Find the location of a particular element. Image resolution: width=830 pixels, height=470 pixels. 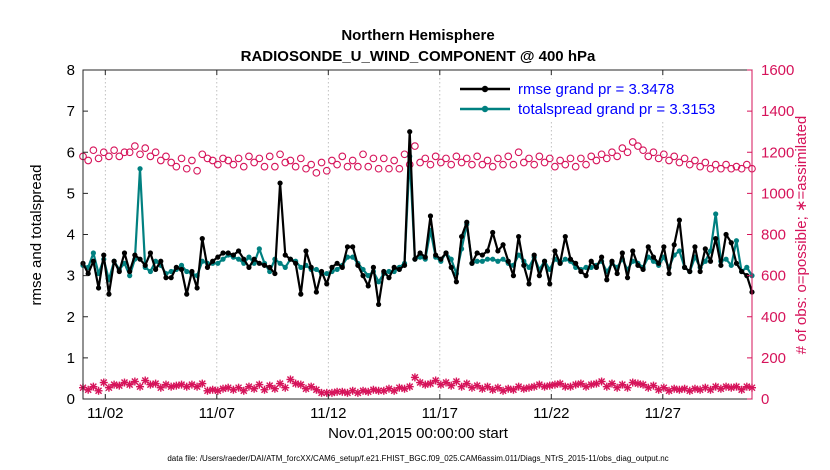

y2-tick-label: 800 is located at coordinates (773, 235).